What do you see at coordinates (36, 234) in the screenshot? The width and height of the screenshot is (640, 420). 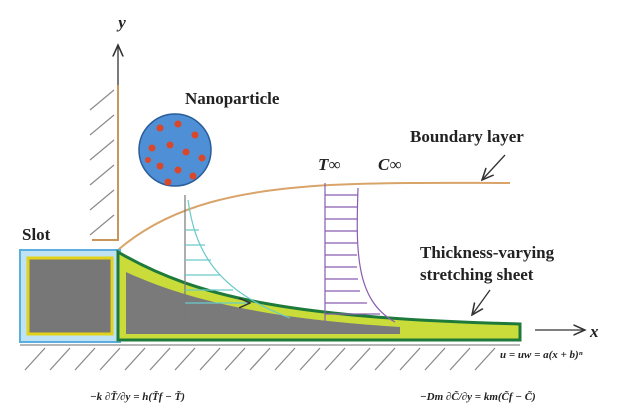 I see `slot-label: Slot` at bounding box center [36, 234].